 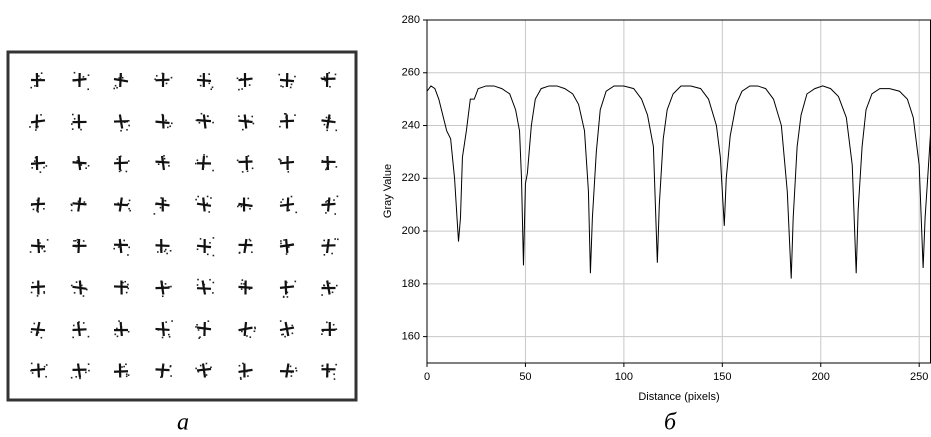 I want to click on y-tick-label: 180, so click(x=411, y=284).